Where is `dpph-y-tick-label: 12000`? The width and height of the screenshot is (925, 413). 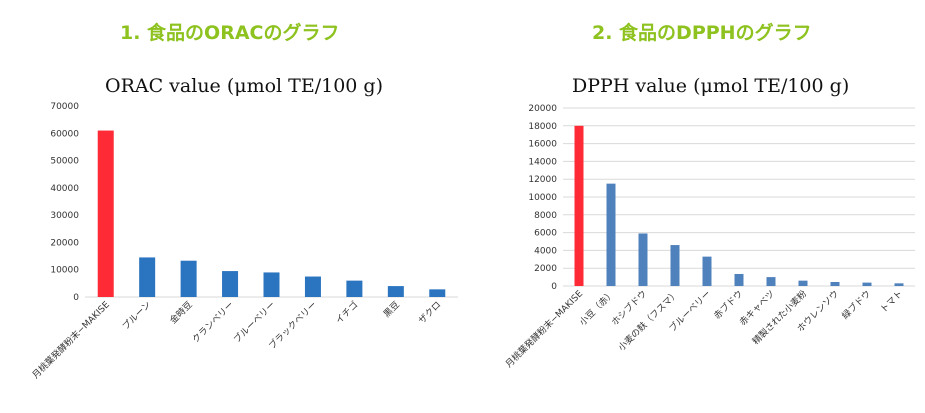 dpph-y-tick-label: 12000 is located at coordinates (542, 180).